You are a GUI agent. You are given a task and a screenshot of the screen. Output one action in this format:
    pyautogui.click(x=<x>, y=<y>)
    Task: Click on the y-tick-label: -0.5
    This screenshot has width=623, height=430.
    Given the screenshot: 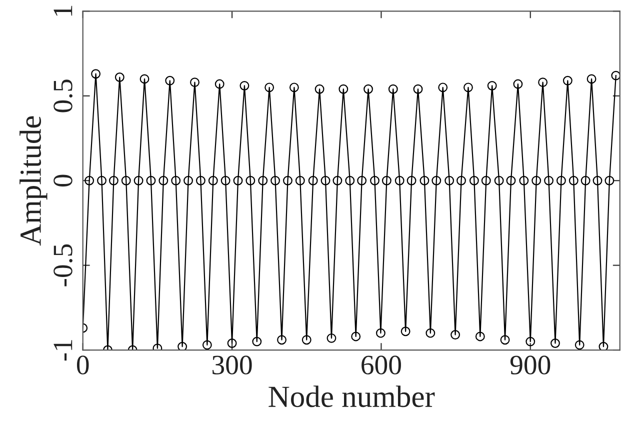 What is the action you would take?
    pyautogui.click(x=63, y=265)
    